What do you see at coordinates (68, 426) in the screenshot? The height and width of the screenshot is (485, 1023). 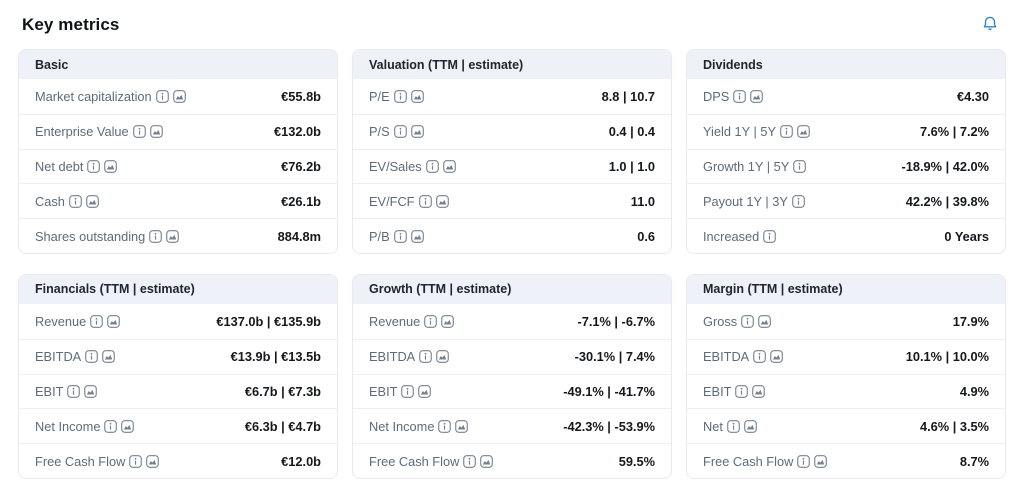 I see `metric-label: Net Income` at bounding box center [68, 426].